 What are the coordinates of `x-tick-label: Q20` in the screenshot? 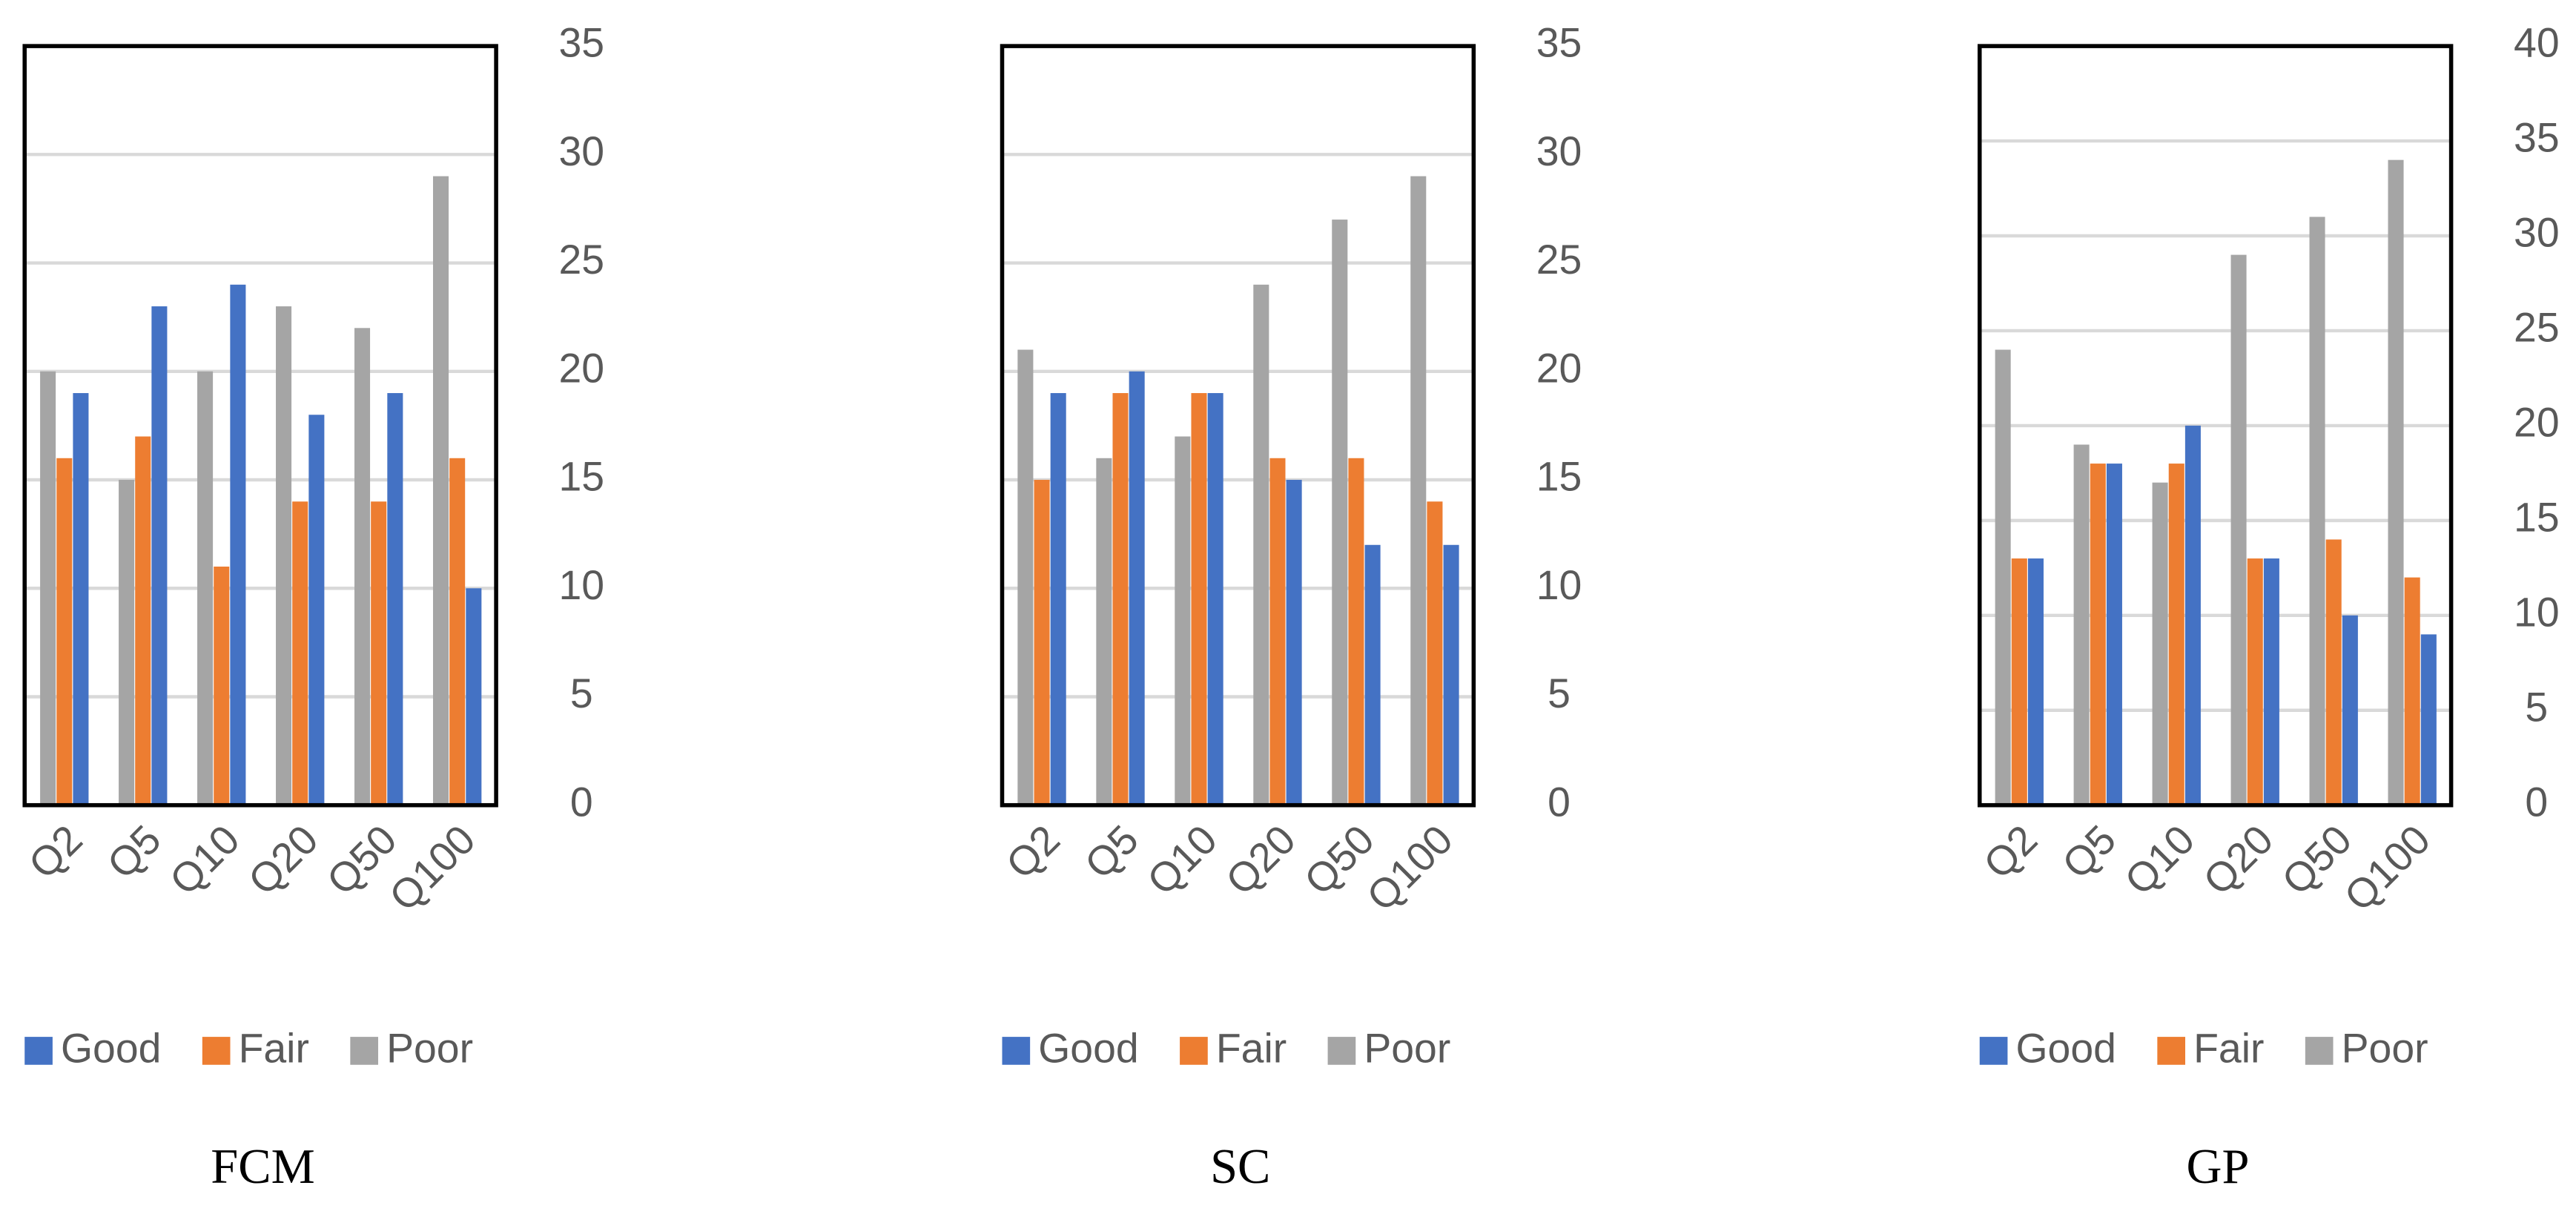 It's located at (283, 860).